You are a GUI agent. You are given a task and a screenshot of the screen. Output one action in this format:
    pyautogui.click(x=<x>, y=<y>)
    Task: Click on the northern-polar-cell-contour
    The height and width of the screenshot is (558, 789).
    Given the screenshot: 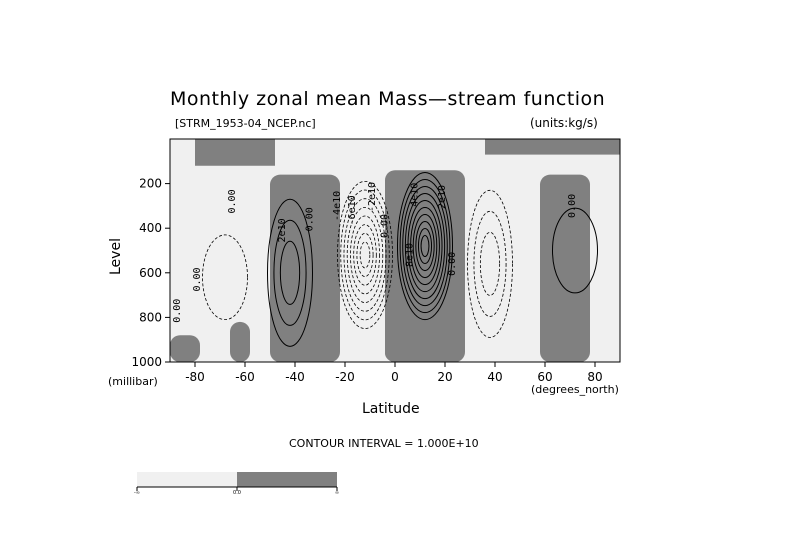 What is the action you would take?
    pyautogui.click(x=575, y=250)
    